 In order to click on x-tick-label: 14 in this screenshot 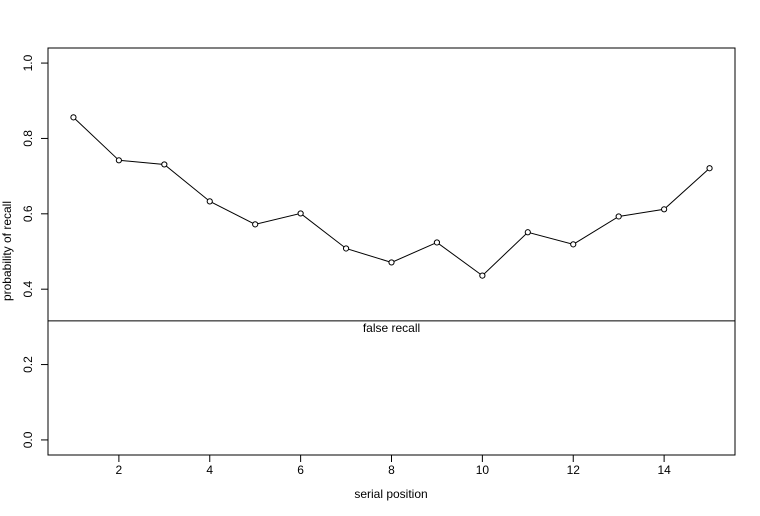, I will do `click(664, 470)`.